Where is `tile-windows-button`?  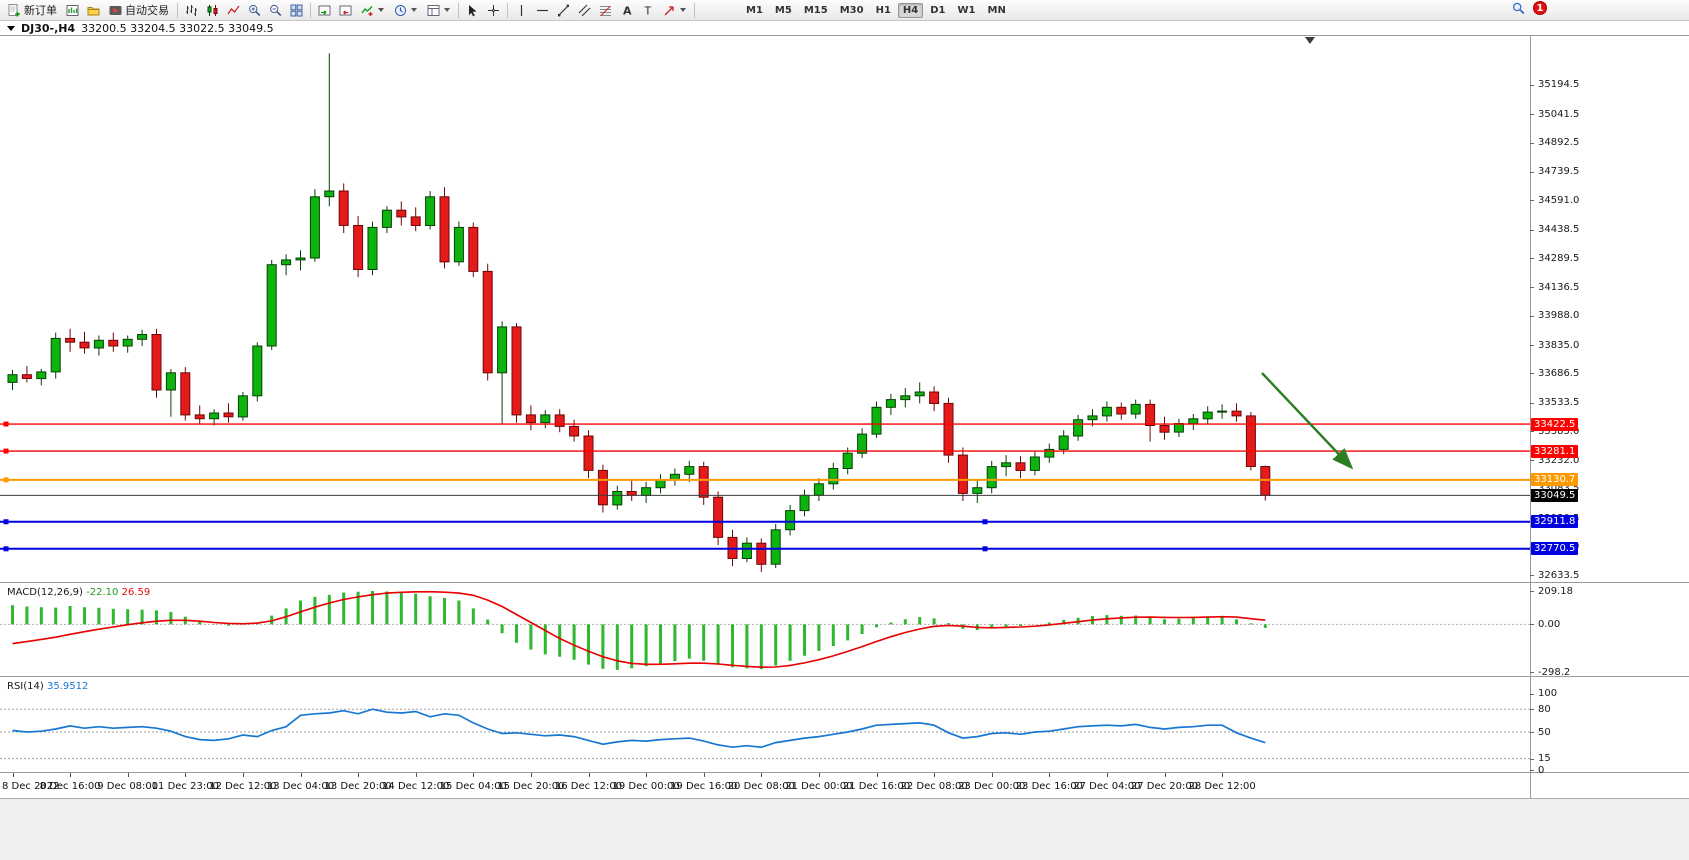
tile-windows-button is located at coordinates (296, 10).